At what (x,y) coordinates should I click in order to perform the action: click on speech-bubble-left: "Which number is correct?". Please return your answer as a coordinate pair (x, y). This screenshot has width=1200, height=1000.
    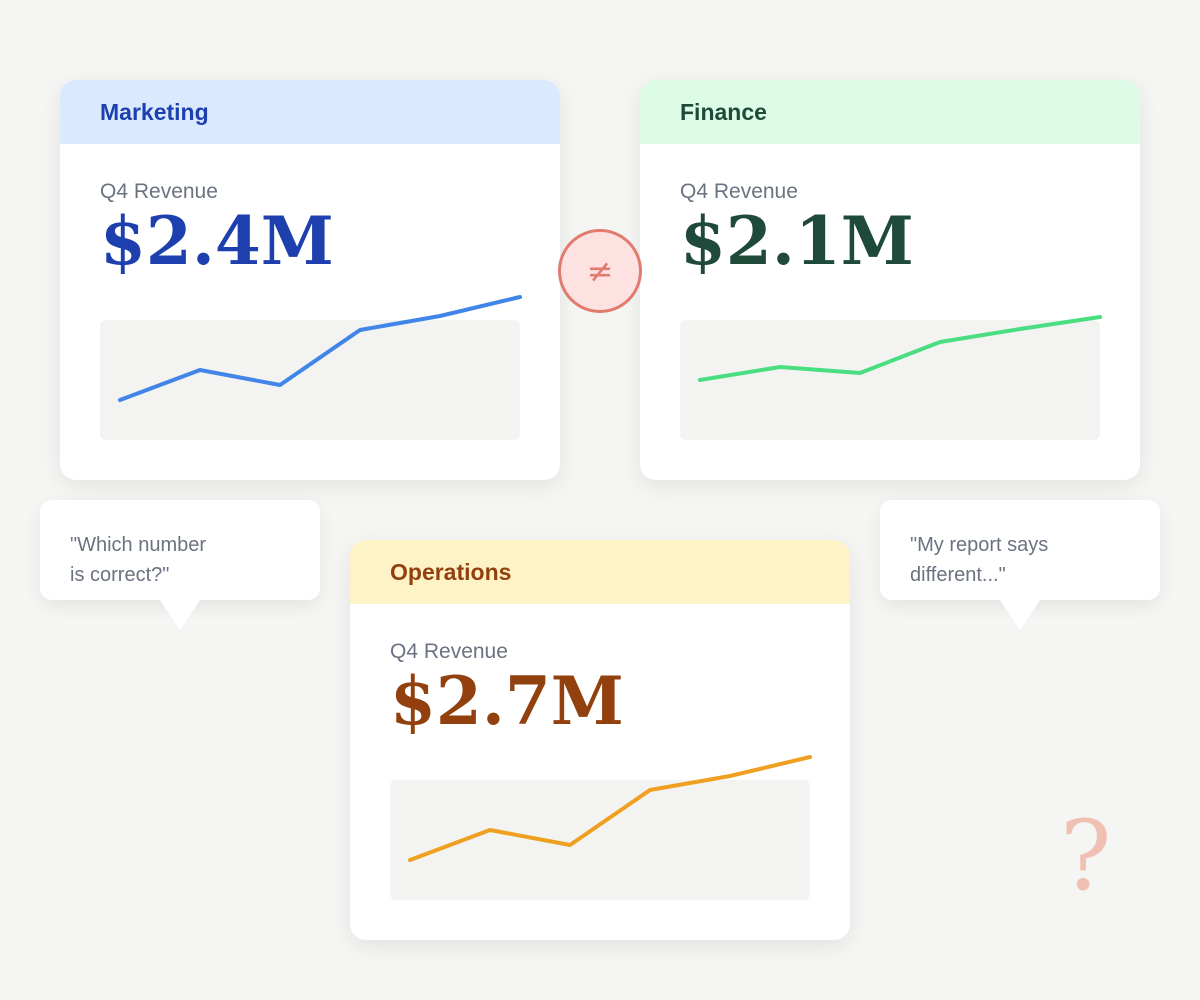
    Looking at the image, I should click on (180, 565).